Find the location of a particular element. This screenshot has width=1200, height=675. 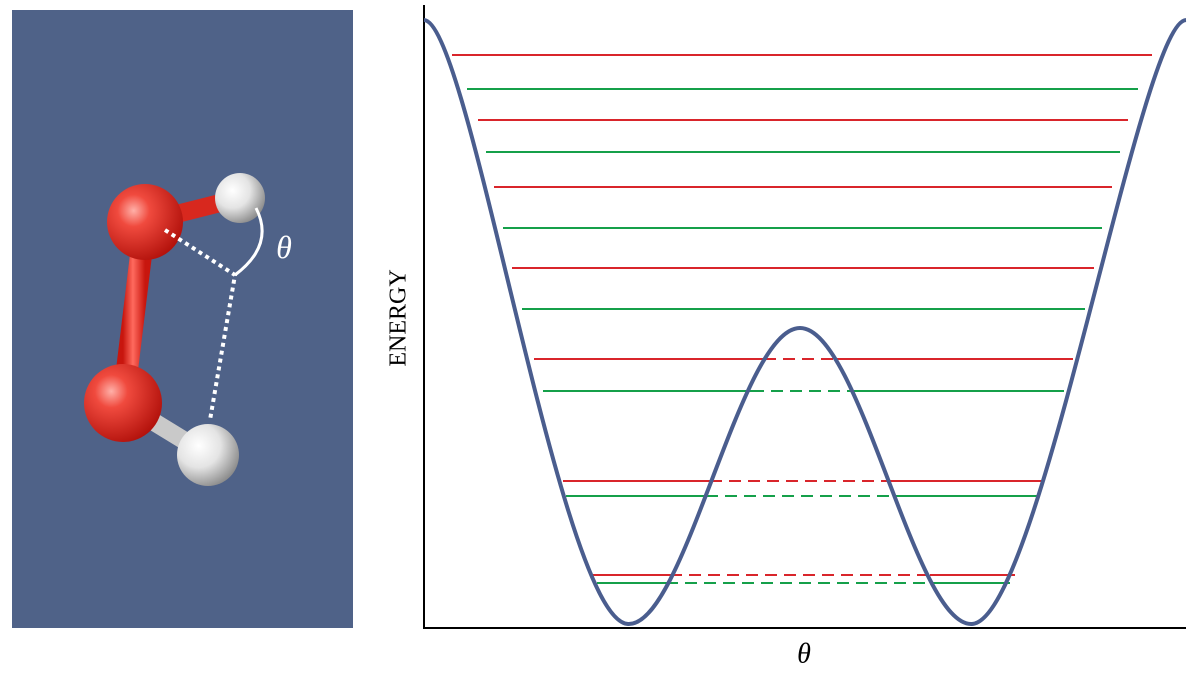

angle-label: θ is located at coordinates (284, 247).